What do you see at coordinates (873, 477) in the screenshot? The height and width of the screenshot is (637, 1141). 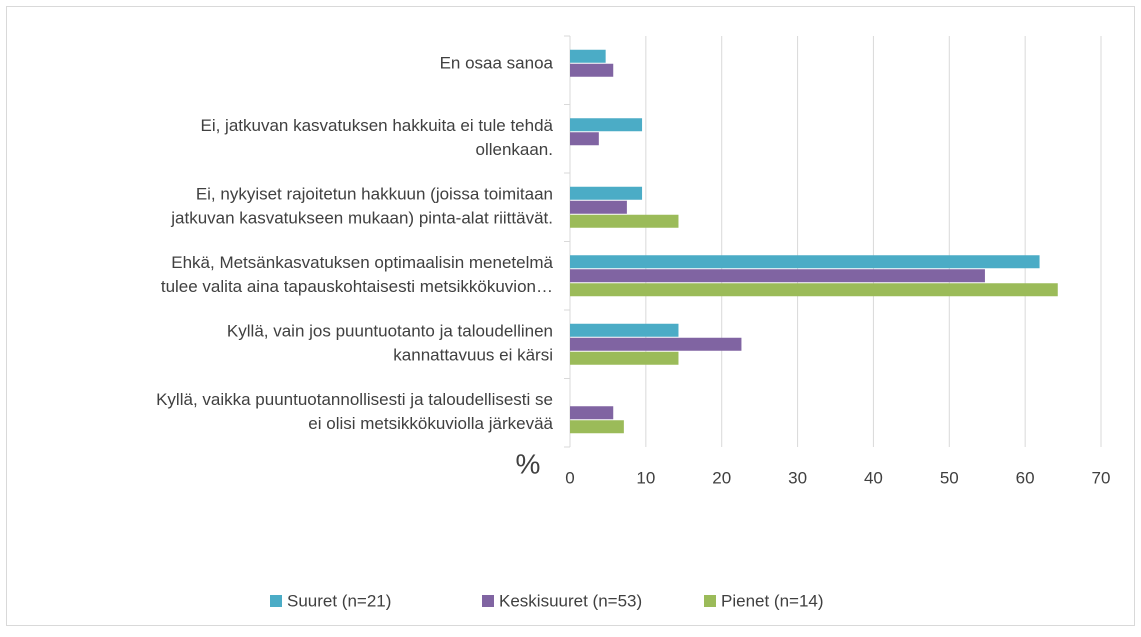 I see `x-tick-label: 40` at bounding box center [873, 477].